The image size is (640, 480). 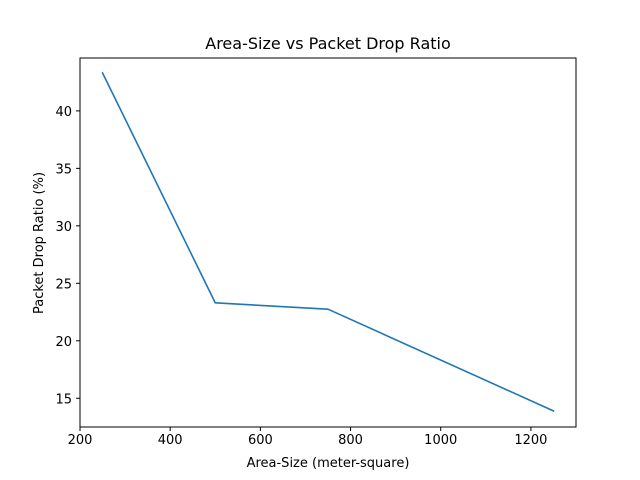 What do you see at coordinates (63, 284) in the screenshot?
I see `y-tick-label: 25` at bounding box center [63, 284].